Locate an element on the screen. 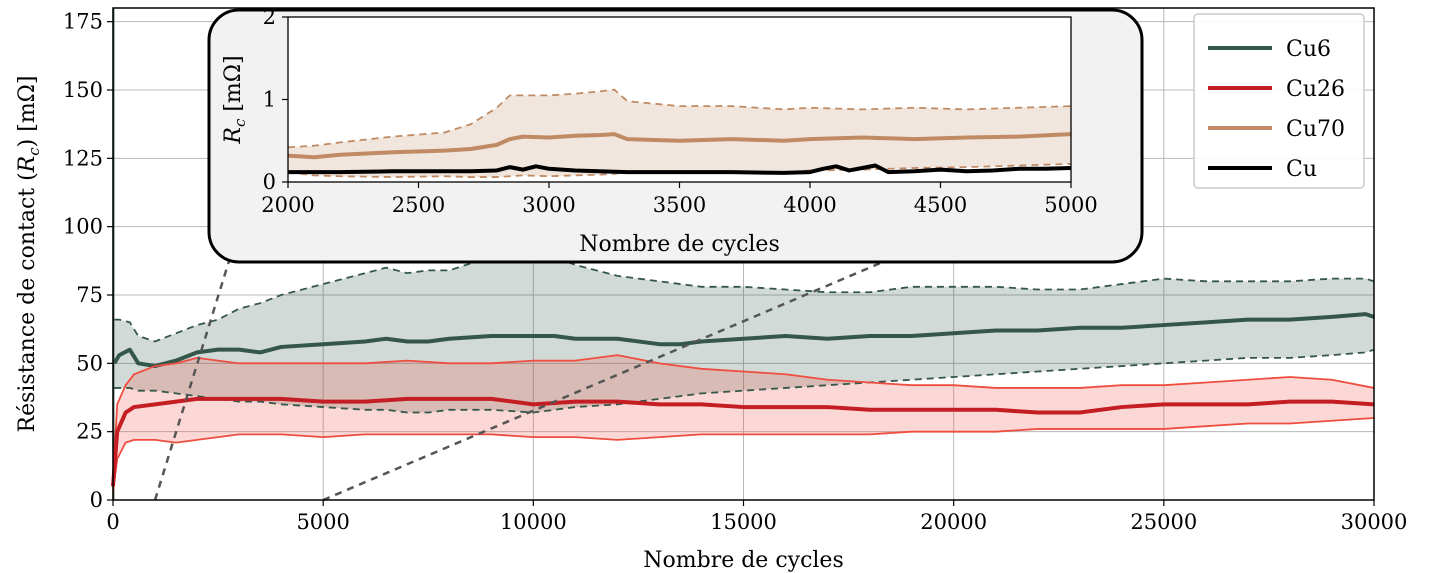  inset-bands is located at coordinates (679, 133).